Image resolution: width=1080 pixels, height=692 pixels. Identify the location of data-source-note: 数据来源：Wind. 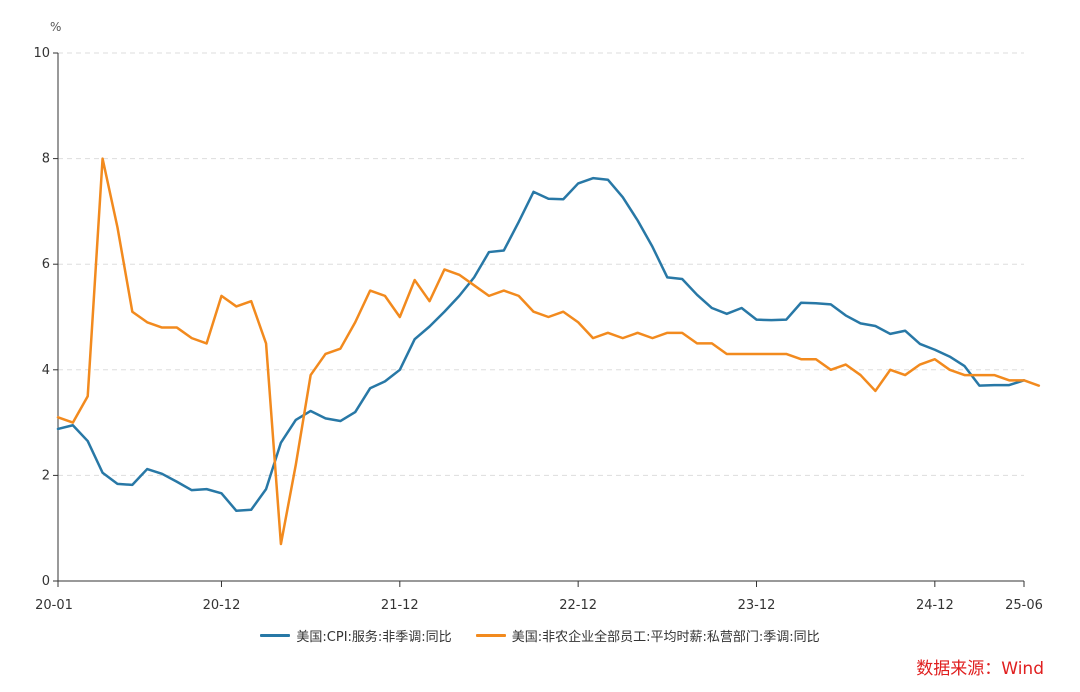
(980, 669).